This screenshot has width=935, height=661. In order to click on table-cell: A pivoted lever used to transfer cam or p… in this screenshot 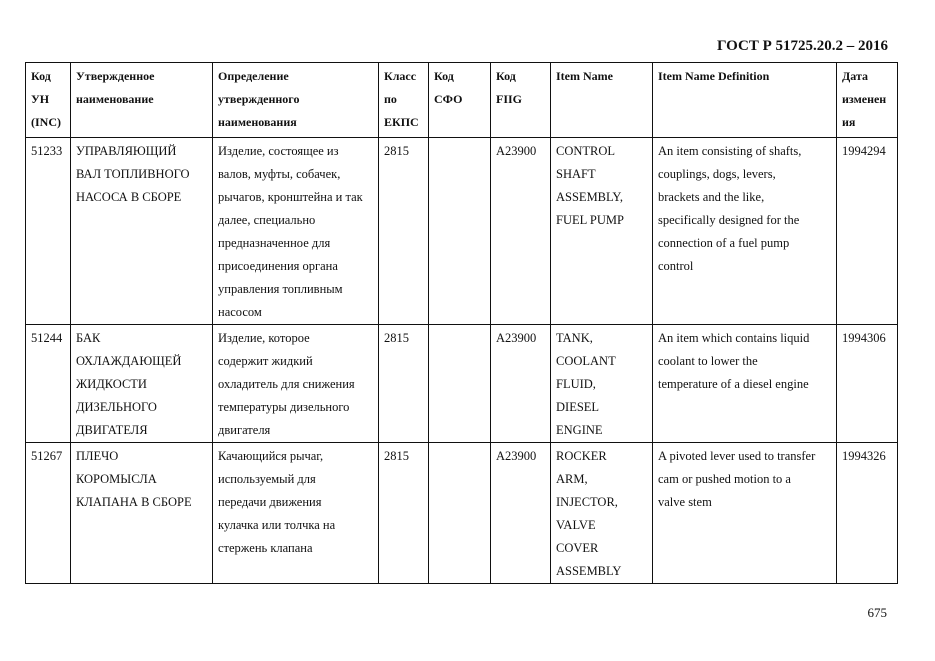, I will do `click(744, 513)`.